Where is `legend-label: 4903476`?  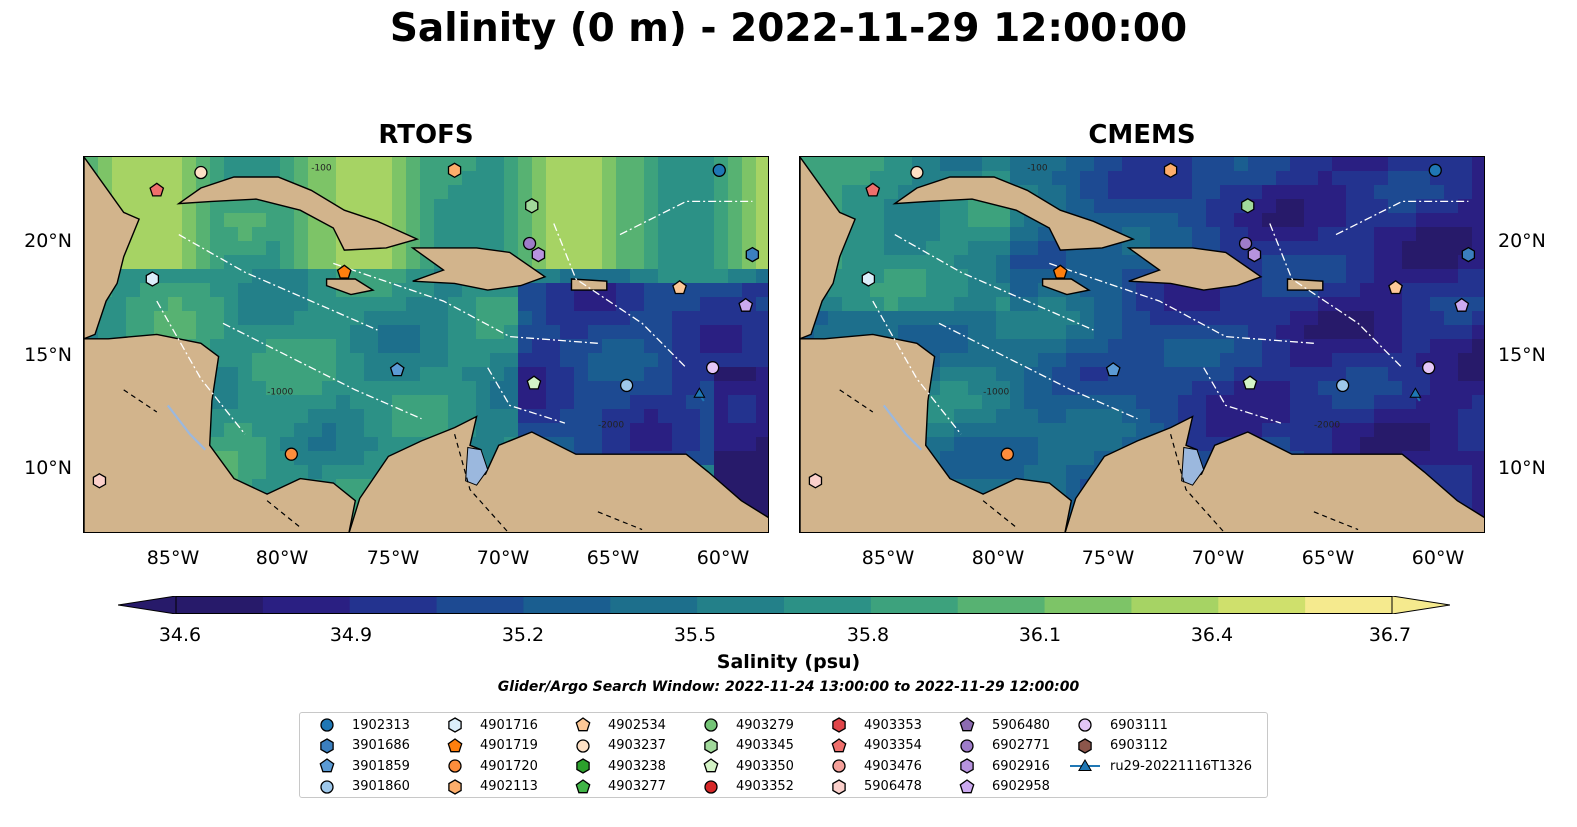 legend-label: 4903476 is located at coordinates (893, 766).